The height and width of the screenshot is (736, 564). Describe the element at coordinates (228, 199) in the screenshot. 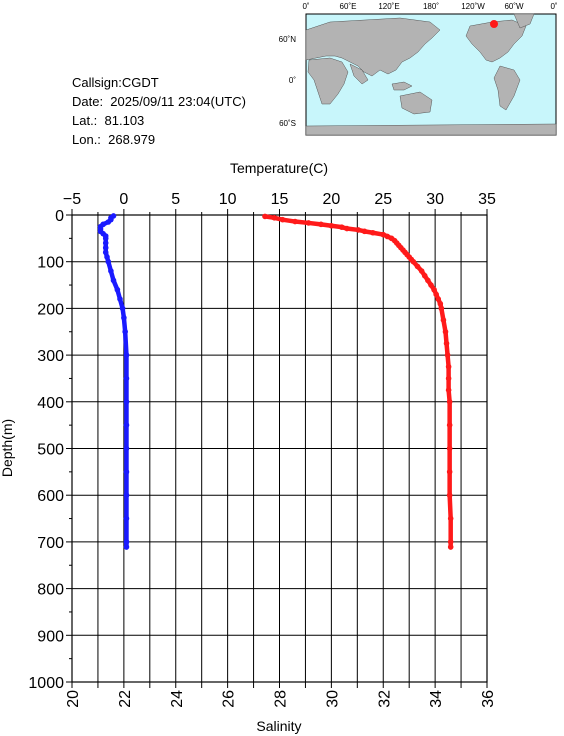

I see `temperature-tick-label: 10` at that location.